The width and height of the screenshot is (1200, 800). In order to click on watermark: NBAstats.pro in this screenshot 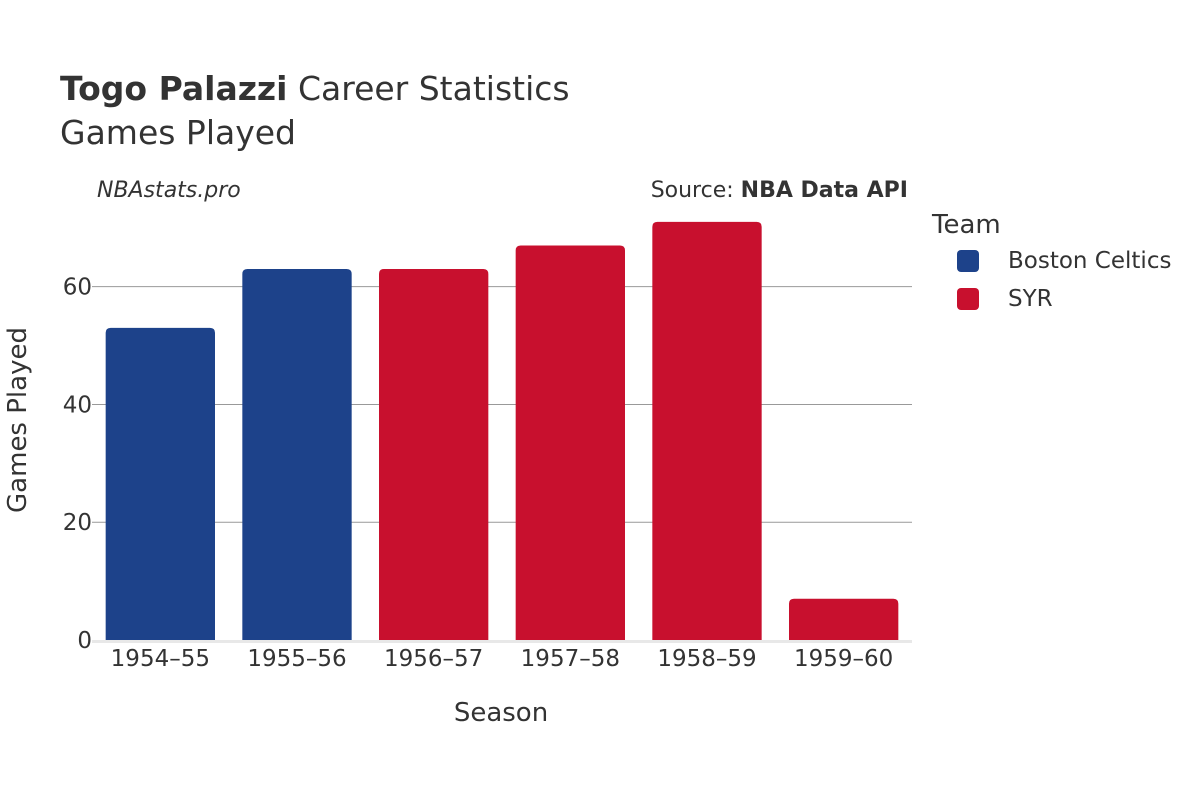, I will do `click(169, 190)`.